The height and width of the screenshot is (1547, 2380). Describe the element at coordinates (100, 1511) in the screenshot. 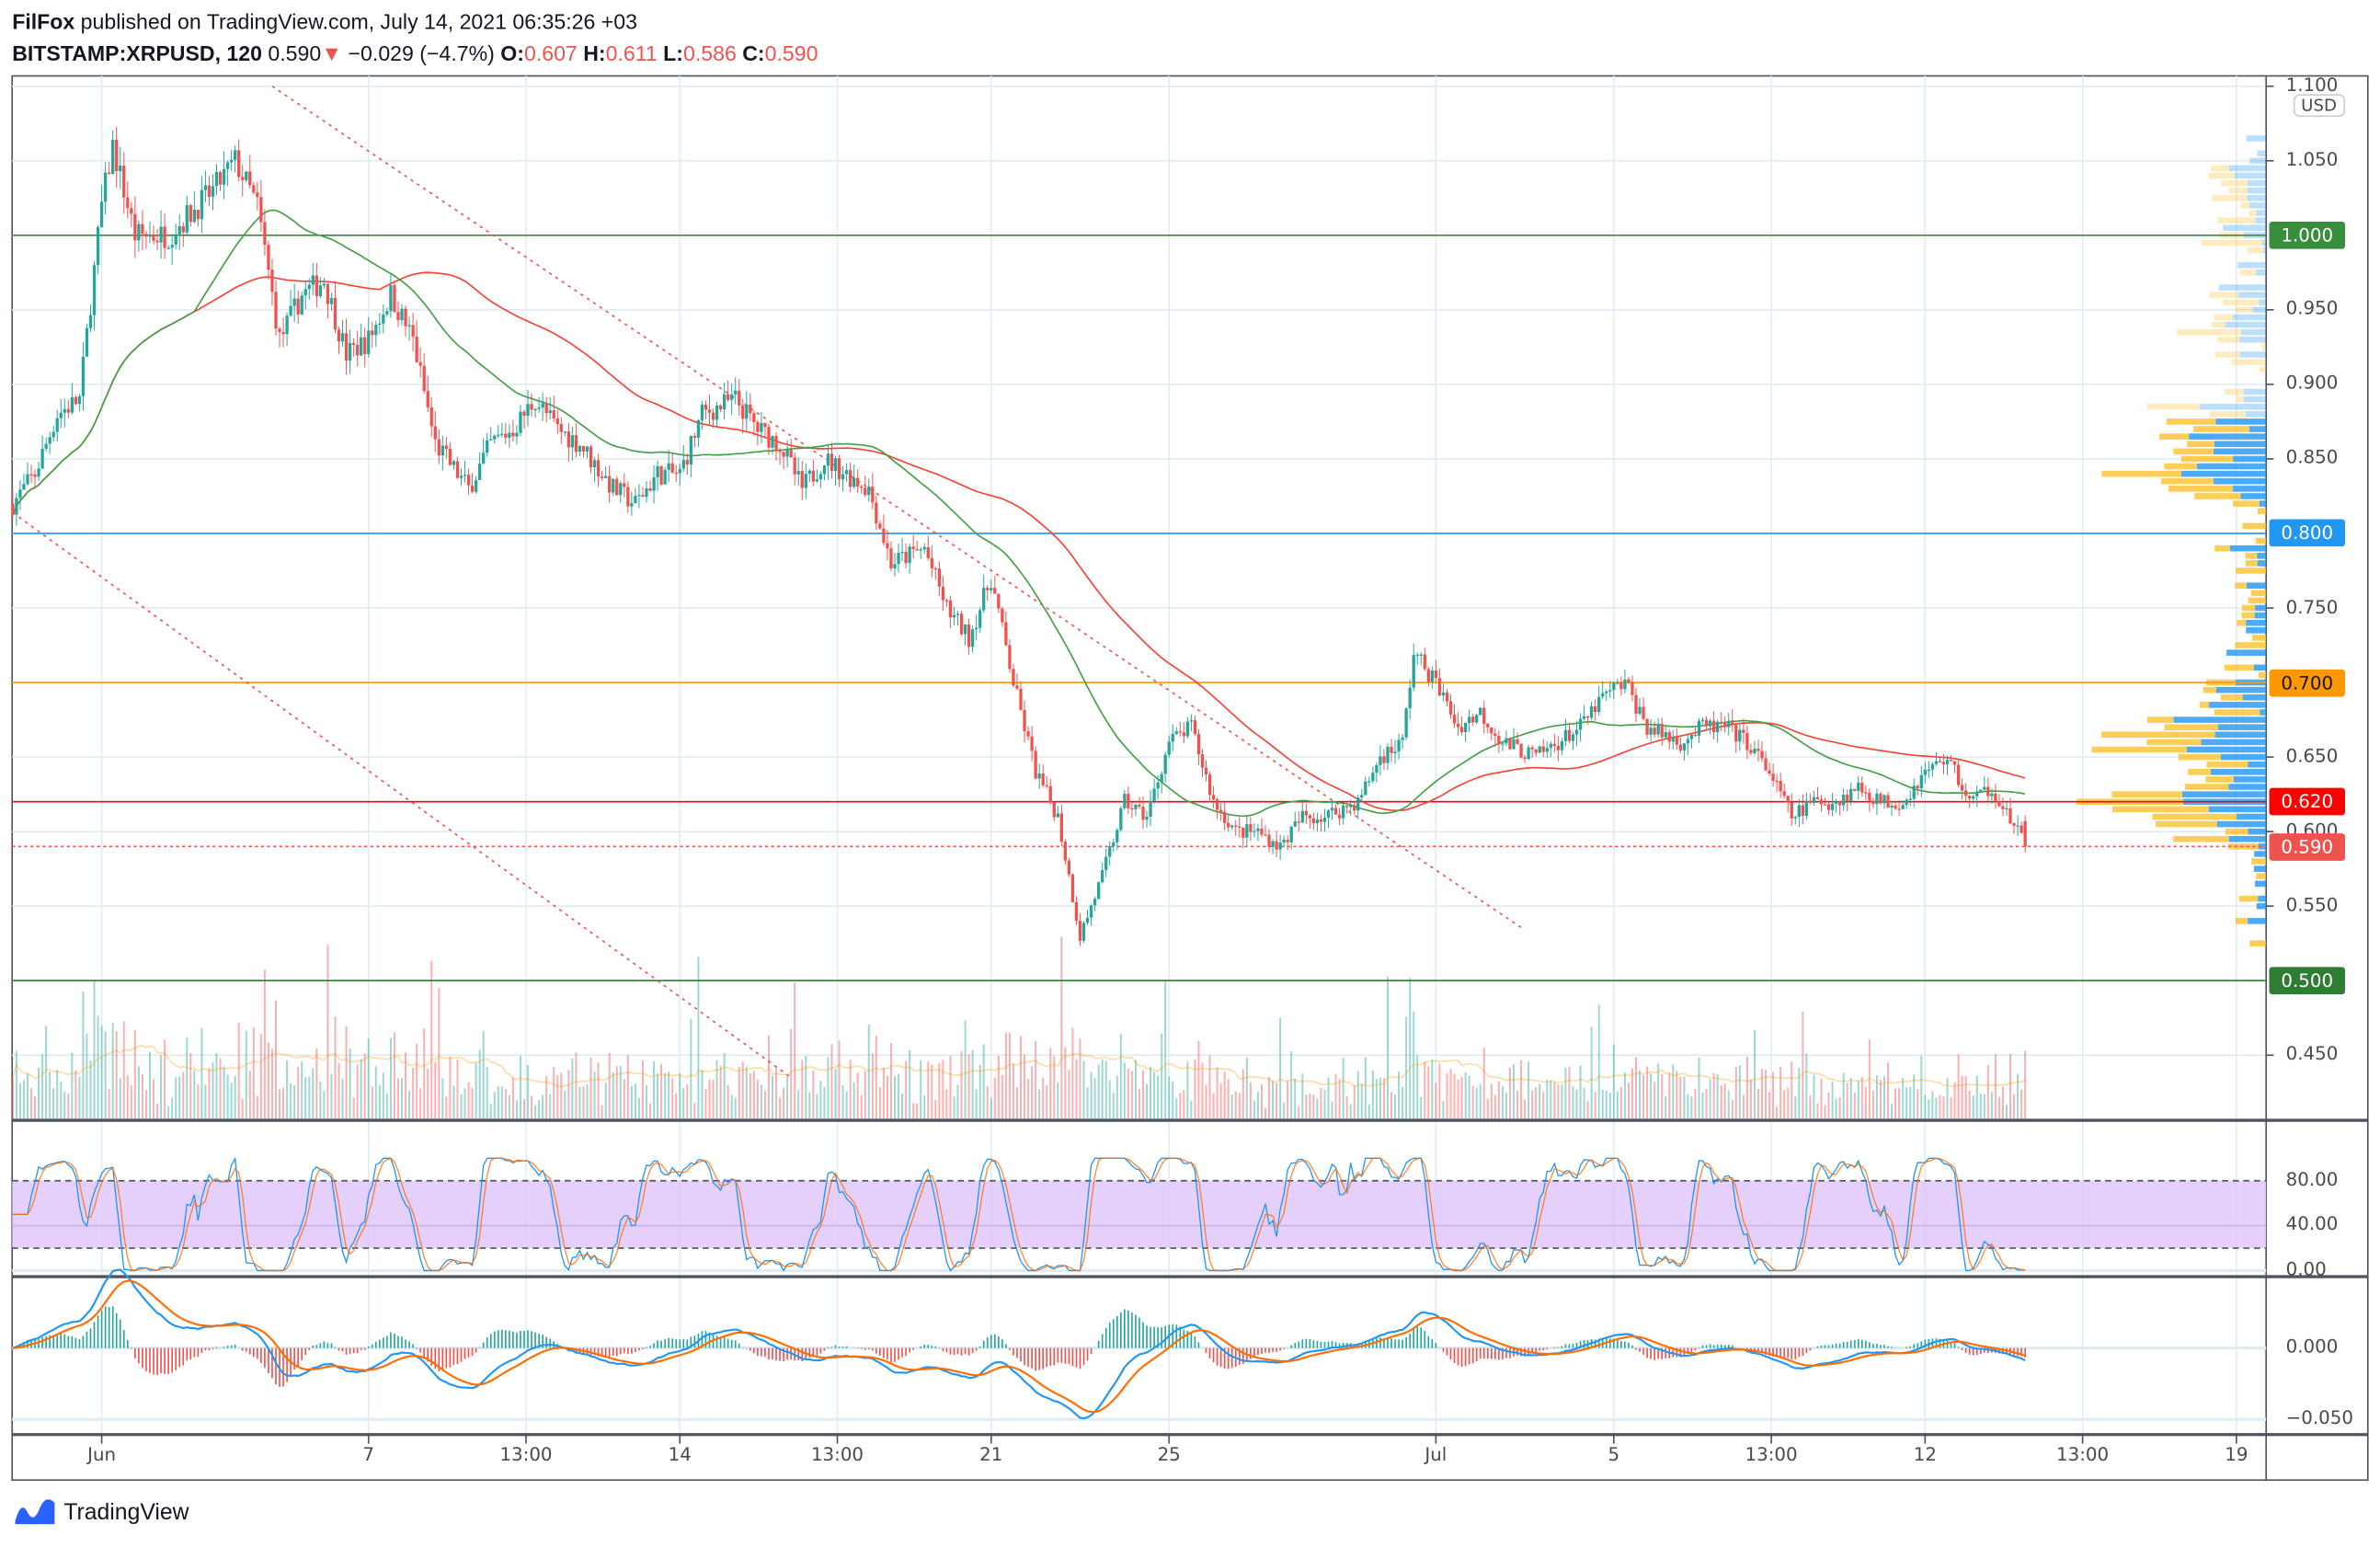

I see `tradingview-logo: TradingView` at that location.